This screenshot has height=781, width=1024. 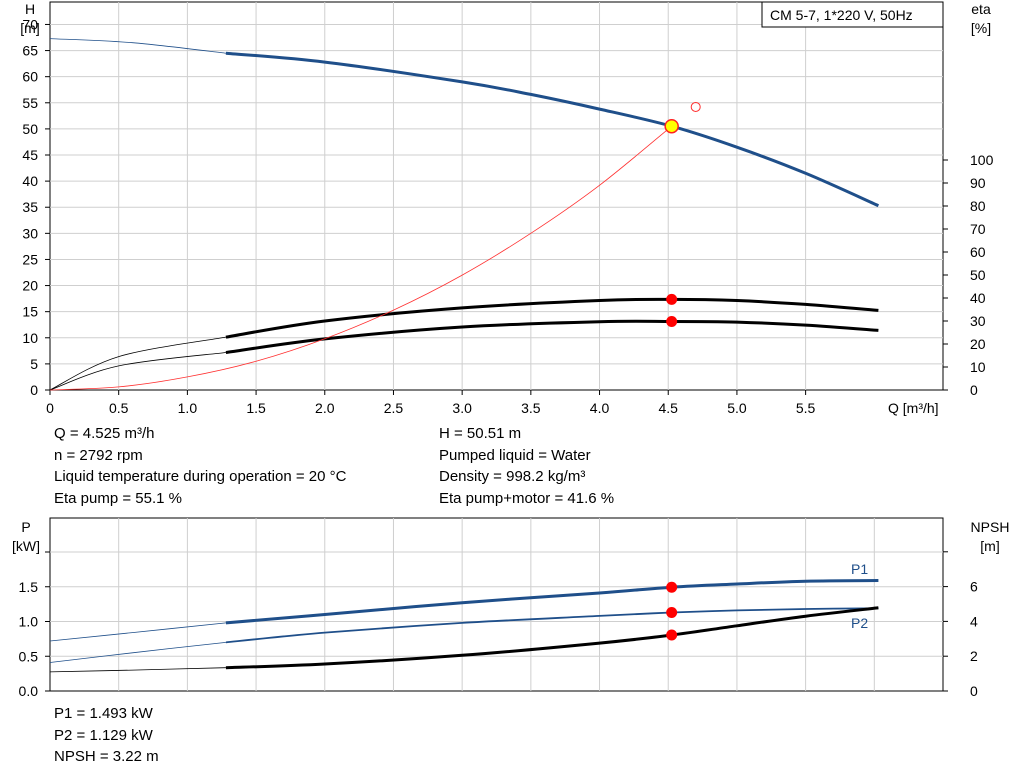 What do you see at coordinates (974, 656) in the screenshot?
I see `y2-tick-label: 2` at bounding box center [974, 656].